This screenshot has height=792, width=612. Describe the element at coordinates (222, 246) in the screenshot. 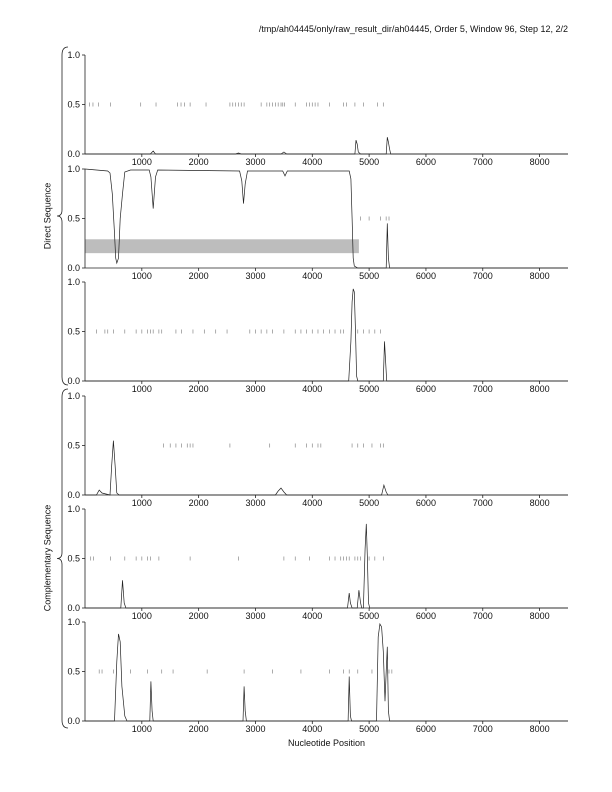

I see `highlight-band` at that location.